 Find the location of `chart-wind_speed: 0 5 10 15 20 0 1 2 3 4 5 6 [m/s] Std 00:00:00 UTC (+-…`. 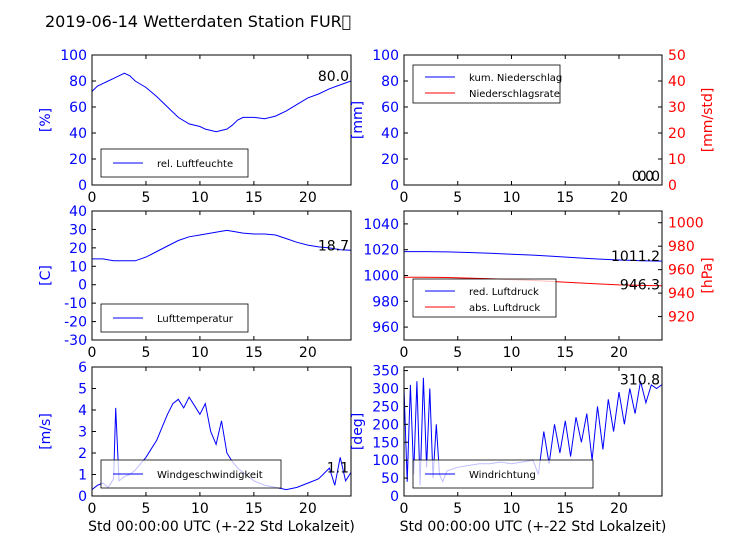

chart-wind_speed: 0 5 10 15 20 0 1 2 3 4 5 6 [m/s] Std 00:00:00 UTC (+-… is located at coordinates (196, 447).